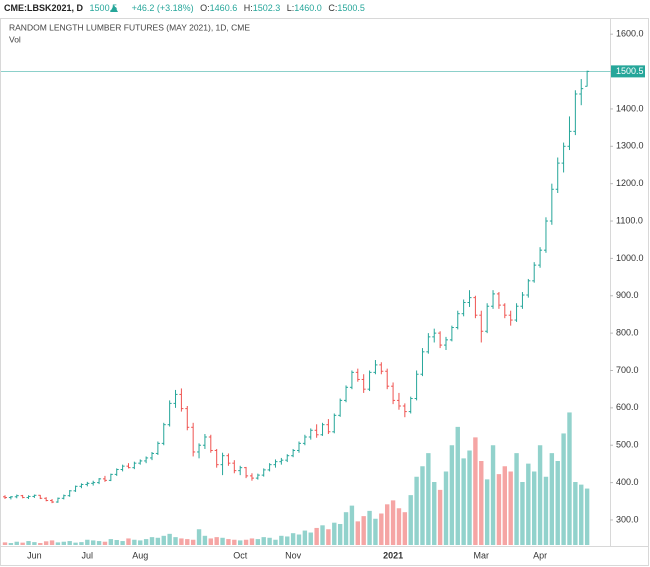 The width and height of the screenshot is (650, 567). I want to click on y-tick-label: 600.0, so click(627, 407).